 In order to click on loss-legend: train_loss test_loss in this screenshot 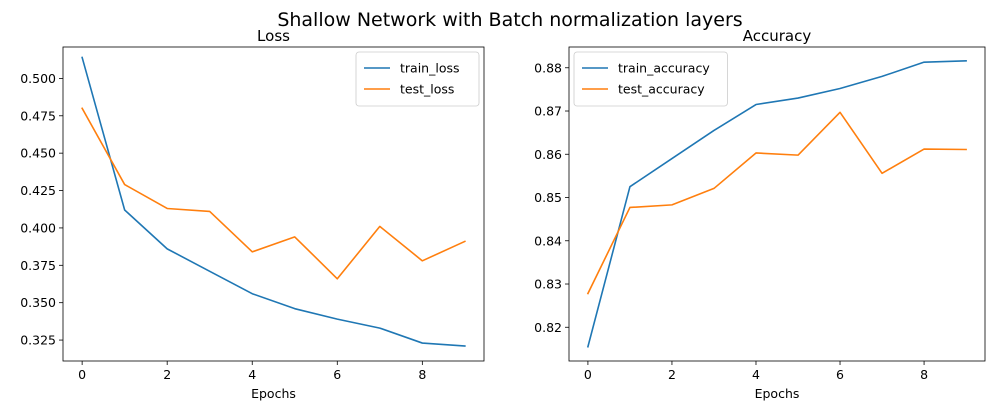, I will do `click(417, 79)`.